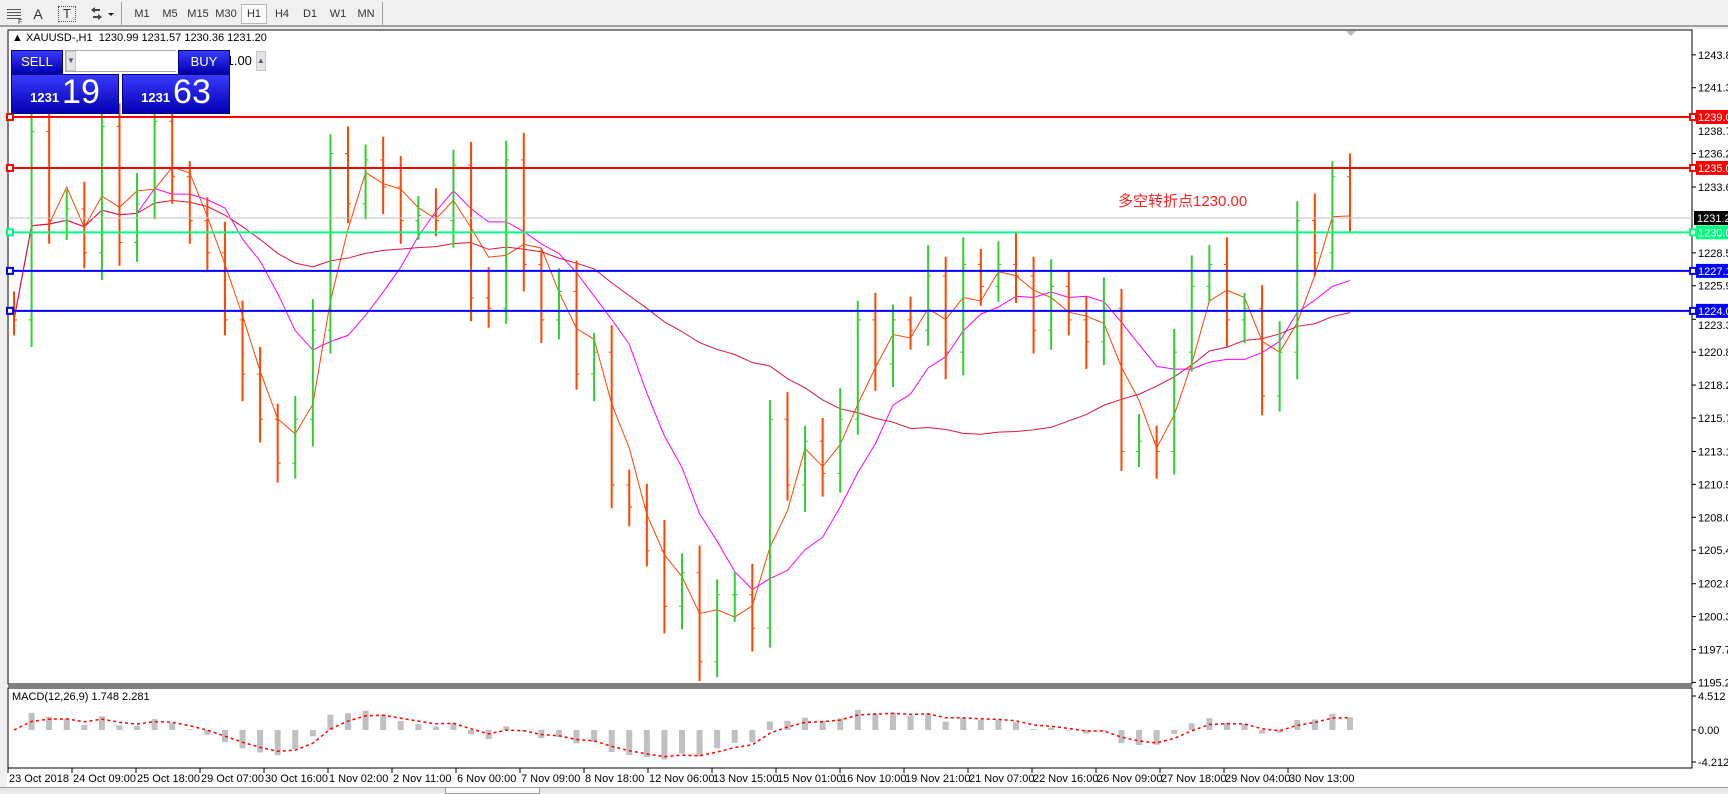  I want to click on time-tick-label: 25 Oct 18:00, so click(168, 779).